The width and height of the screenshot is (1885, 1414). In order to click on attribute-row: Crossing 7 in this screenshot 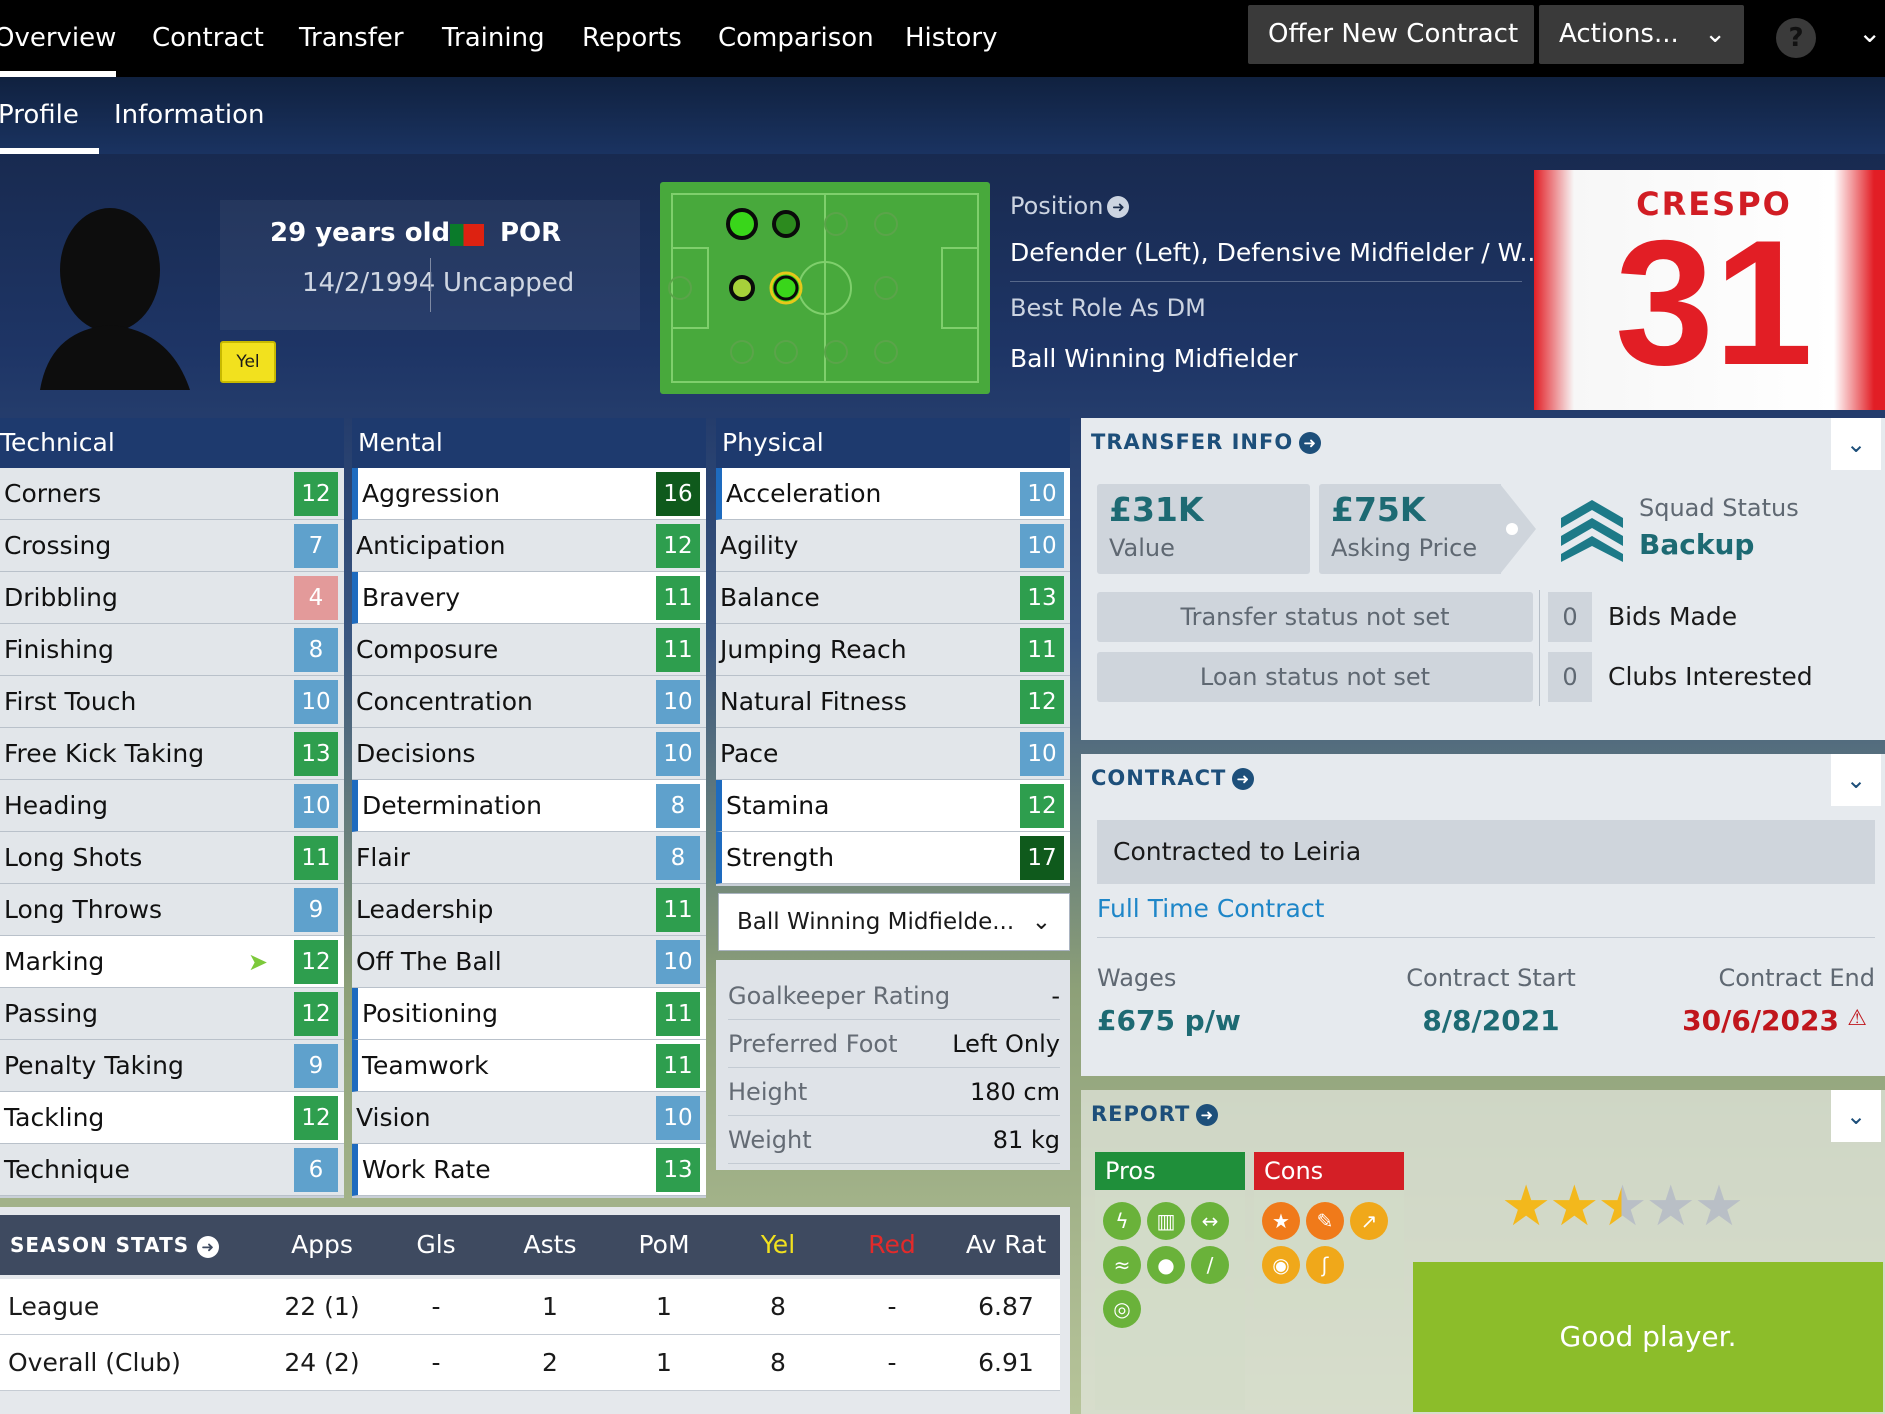, I will do `click(172, 546)`.